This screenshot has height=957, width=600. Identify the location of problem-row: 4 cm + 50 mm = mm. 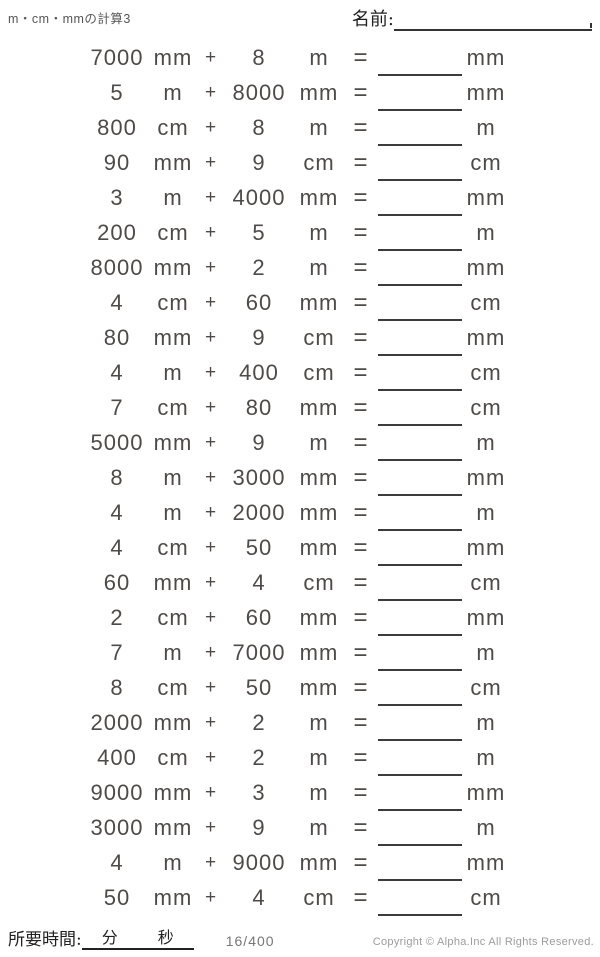
(300, 548).